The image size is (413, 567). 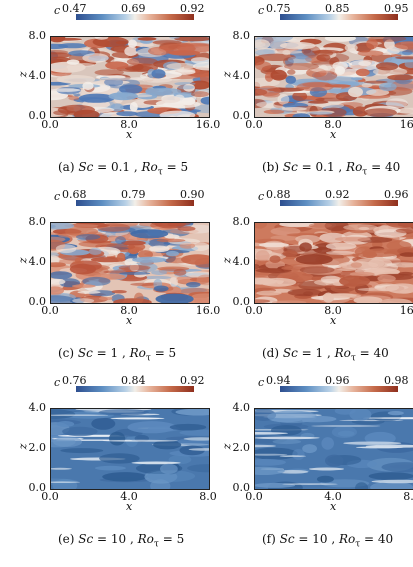 I want to click on panel-caption: (f) Sc = 10 , Roτ = 40, so click(x=327, y=540).